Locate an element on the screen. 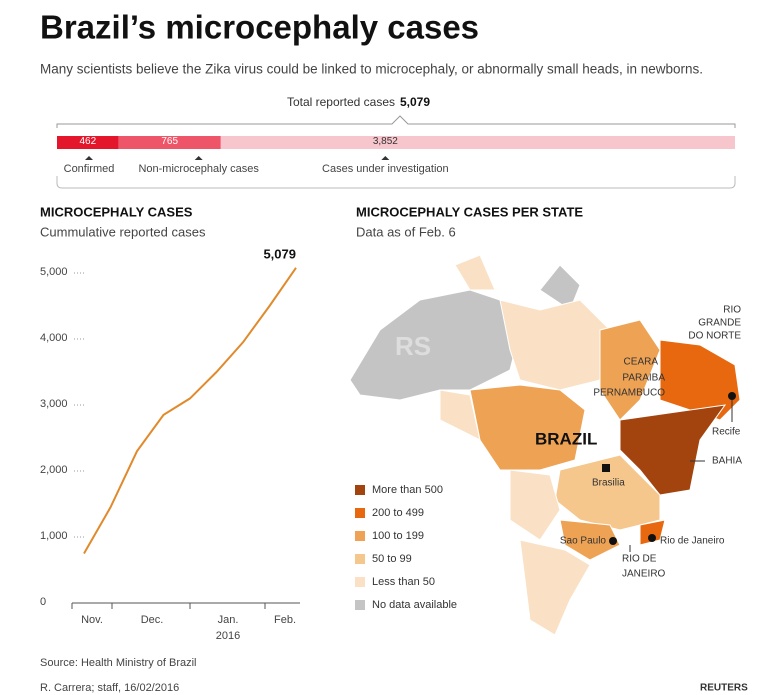 The image size is (760, 695). bar-value: 765 is located at coordinates (169, 141).